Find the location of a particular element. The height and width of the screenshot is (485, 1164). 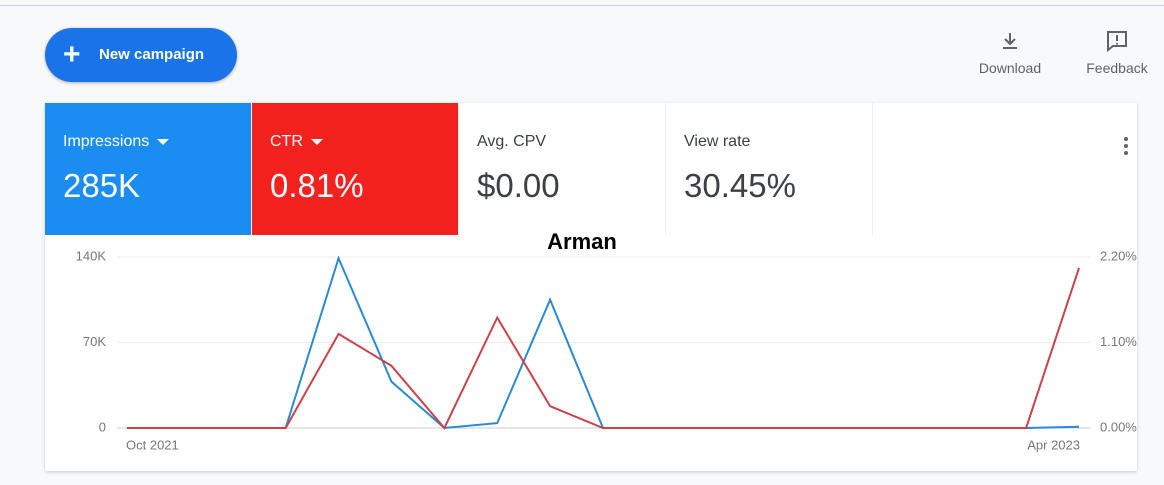

metric-tile: Avg. CPV $0.00 is located at coordinates (562, 169).